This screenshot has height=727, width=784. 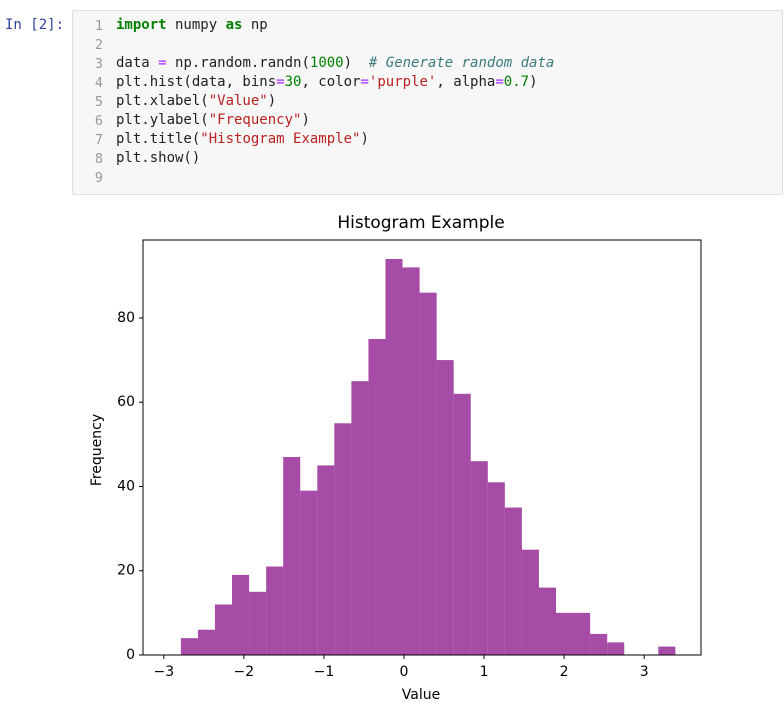 What do you see at coordinates (98, 102) in the screenshot?
I see `line-number: 5` at bounding box center [98, 102].